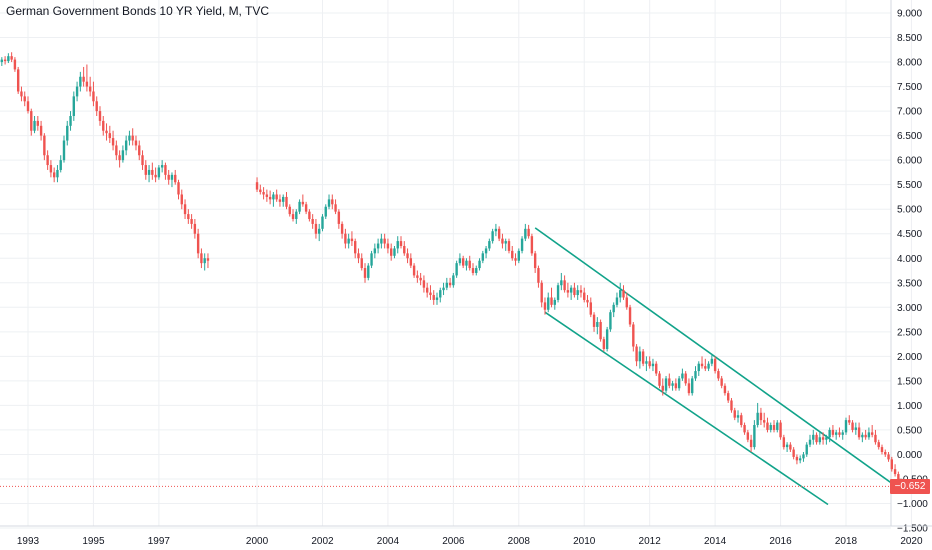 This screenshot has height=550, width=932. What do you see at coordinates (909, 259) in the screenshot?
I see `y-tick-label: 4.000` at bounding box center [909, 259].